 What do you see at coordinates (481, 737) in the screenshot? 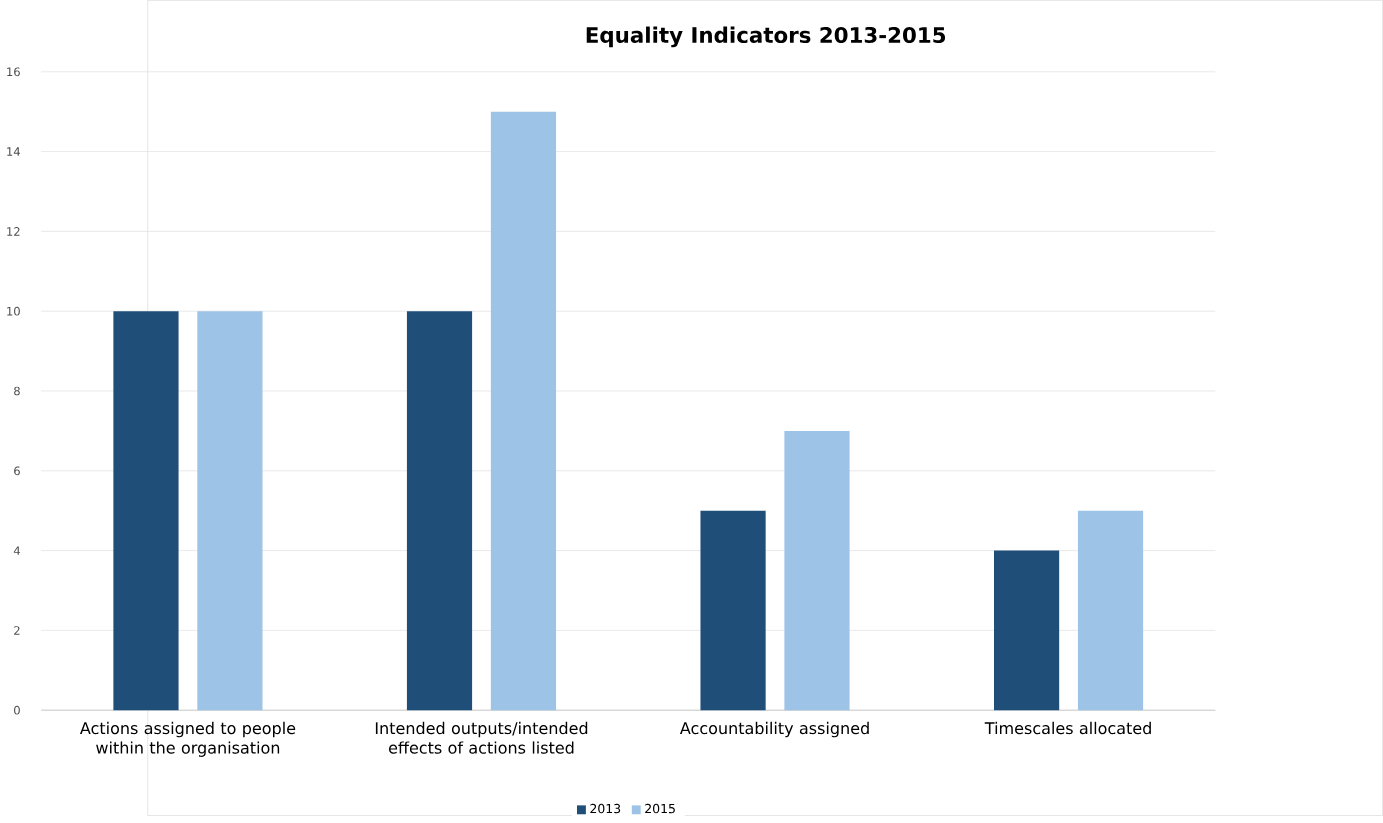
I see `x-tick-label: Intended outputs/intended effects of actions listed` at bounding box center [481, 737].